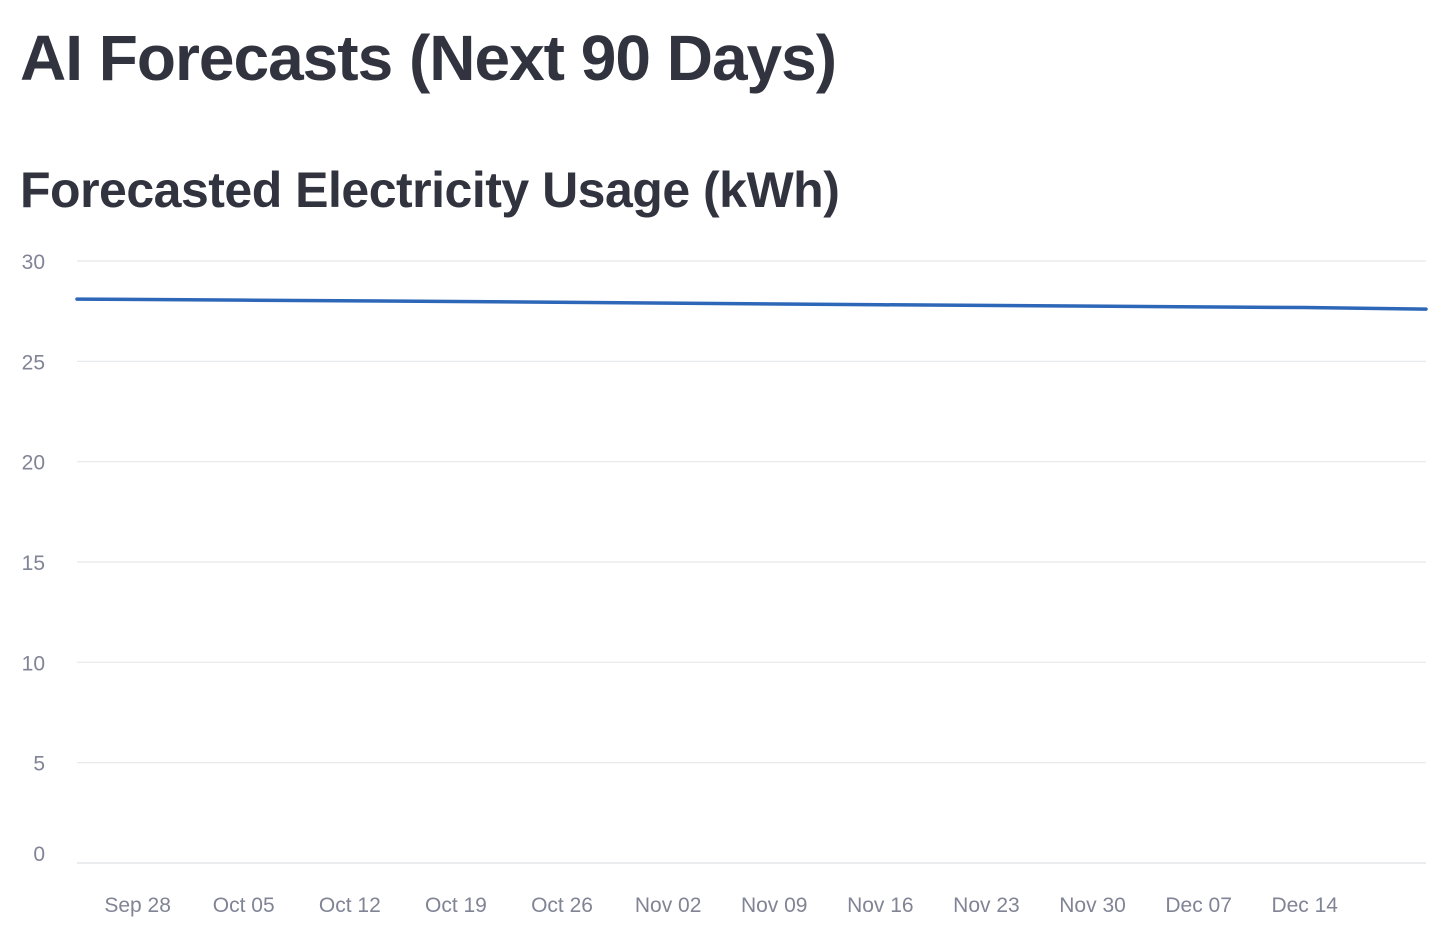 Image resolution: width=1448 pixels, height=938 pixels. What do you see at coordinates (456, 905) in the screenshot?
I see `x-tick-label-oct-19: Oct 19` at bounding box center [456, 905].